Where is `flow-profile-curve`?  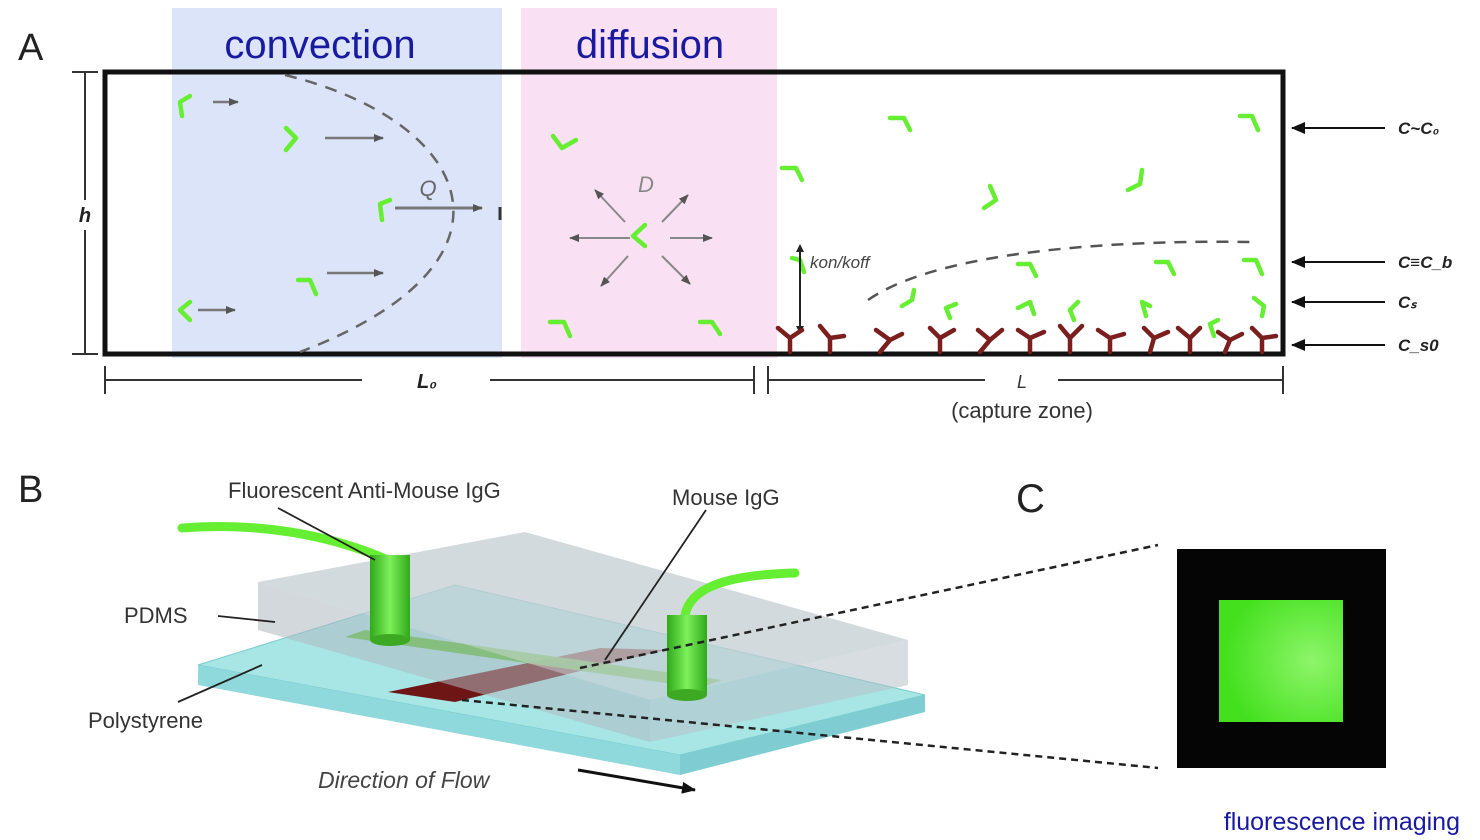 flow-profile-curve is located at coordinates (369, 213).